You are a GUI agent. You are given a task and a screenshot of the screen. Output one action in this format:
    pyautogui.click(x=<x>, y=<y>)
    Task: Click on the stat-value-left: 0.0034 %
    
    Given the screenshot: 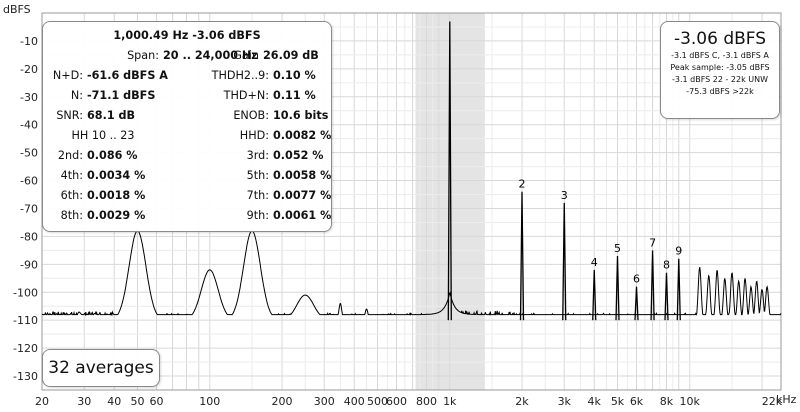 What is the action you would take?
    pyautogui.click(x=116, y=175)
    